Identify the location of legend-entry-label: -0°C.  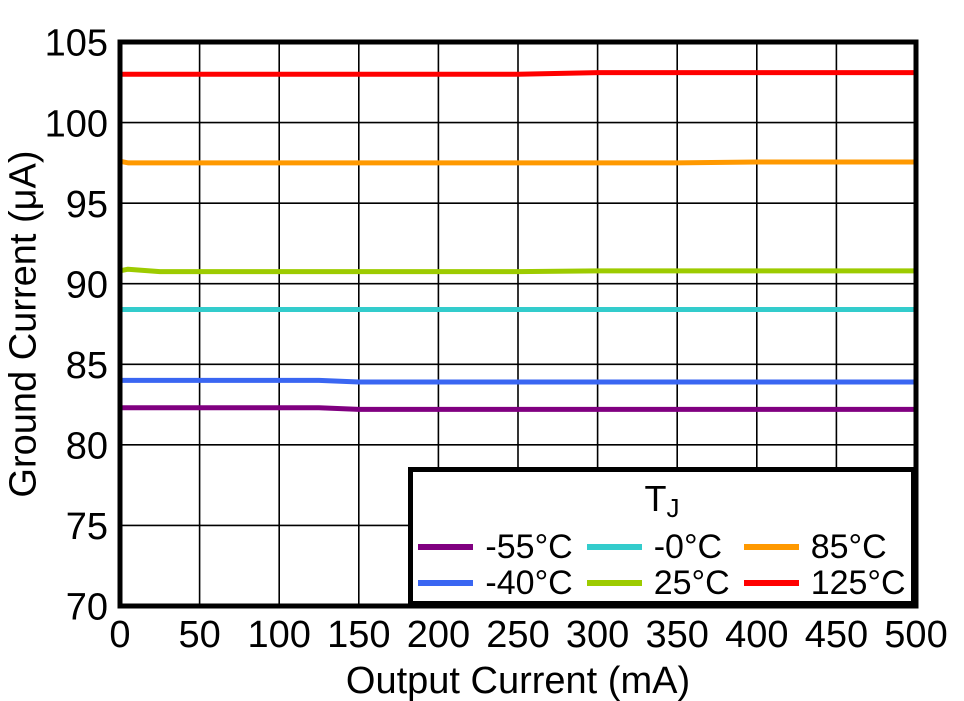
(688, 546).